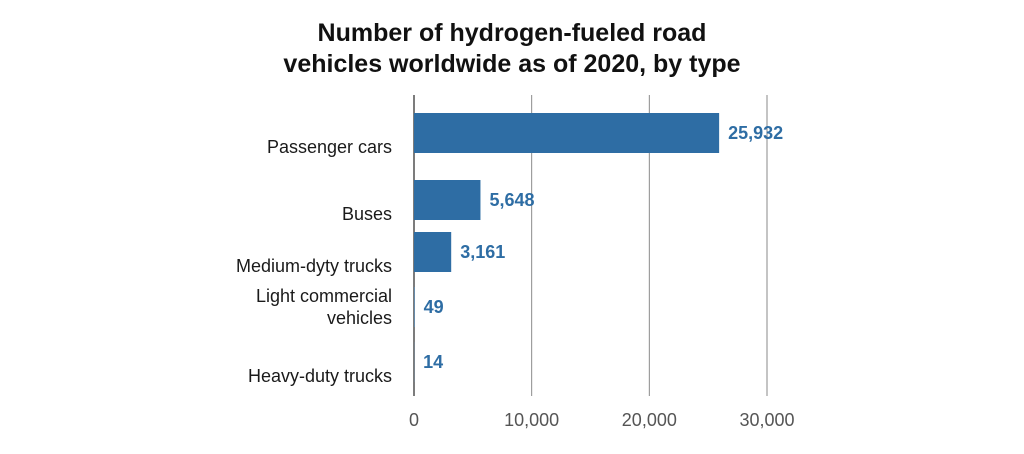 The image size is (1024, 454). I want to click on value-label: 5,648, so click(511, 200).